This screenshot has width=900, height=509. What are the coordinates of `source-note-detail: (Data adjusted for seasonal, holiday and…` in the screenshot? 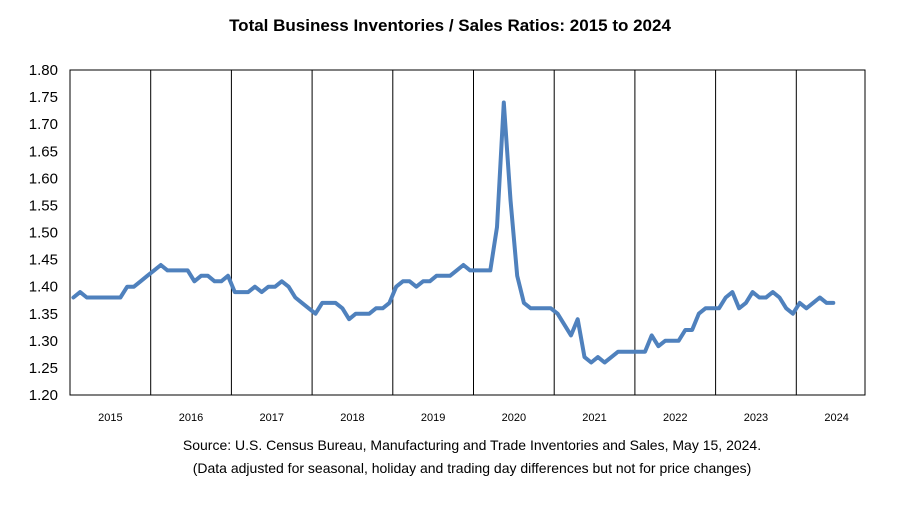 It's located at (472, 468).